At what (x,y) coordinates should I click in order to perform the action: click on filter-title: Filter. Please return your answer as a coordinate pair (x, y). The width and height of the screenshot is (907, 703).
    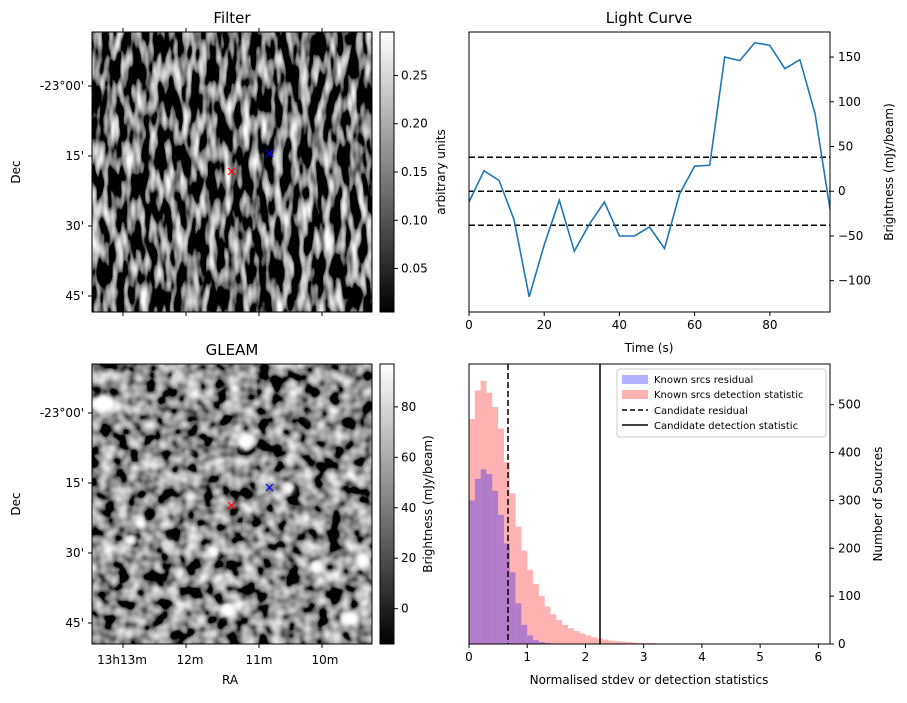
    Looking at the image, I should click on (232, 18).